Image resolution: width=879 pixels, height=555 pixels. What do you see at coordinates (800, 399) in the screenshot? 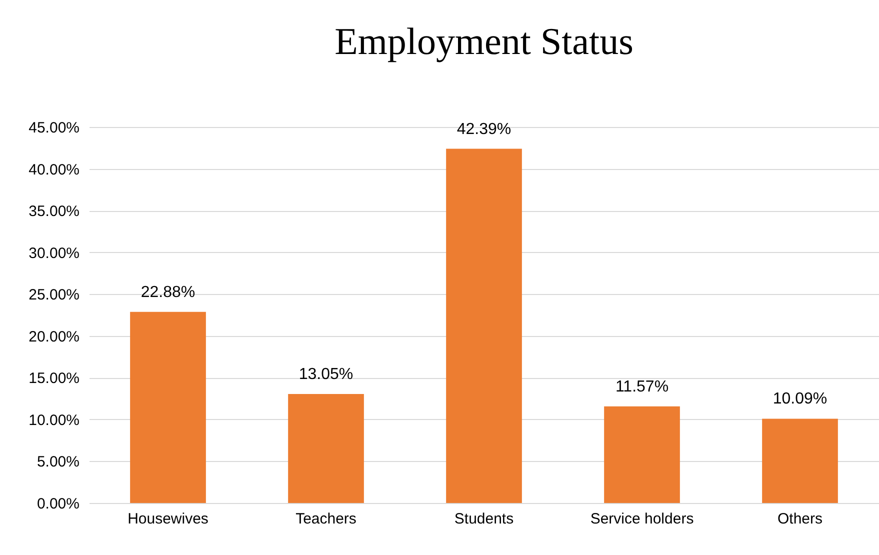
I see `data-label: 10.09%` at bounding box center [800, 399].